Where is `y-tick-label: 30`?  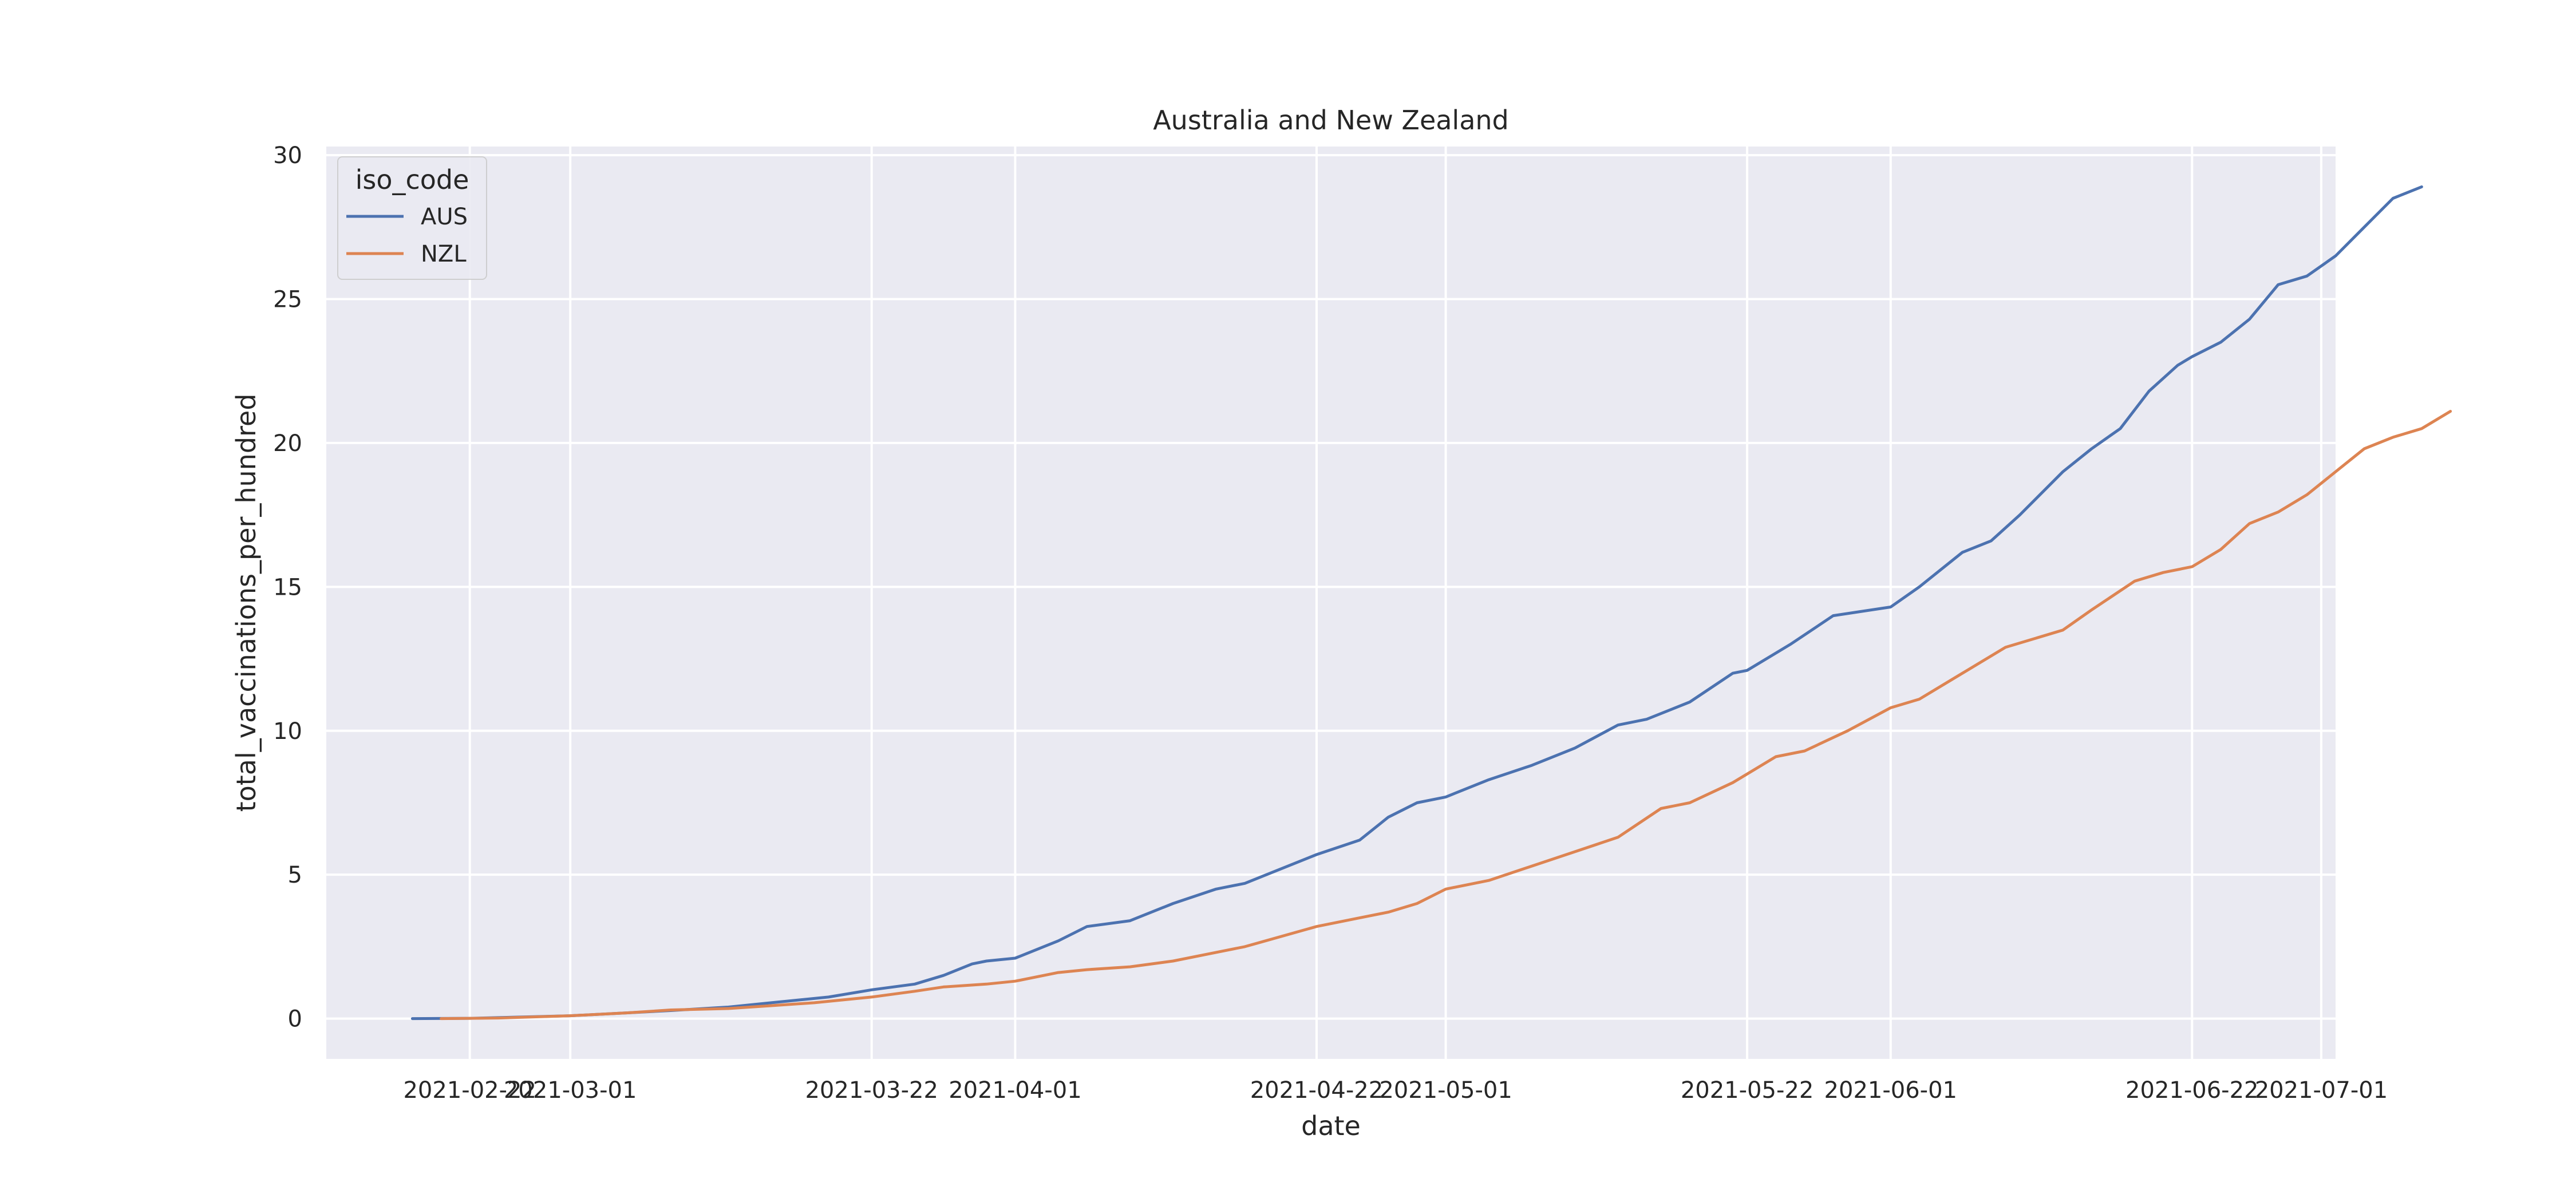
y-tick-label: 30 is located at coordinates (287, 156).